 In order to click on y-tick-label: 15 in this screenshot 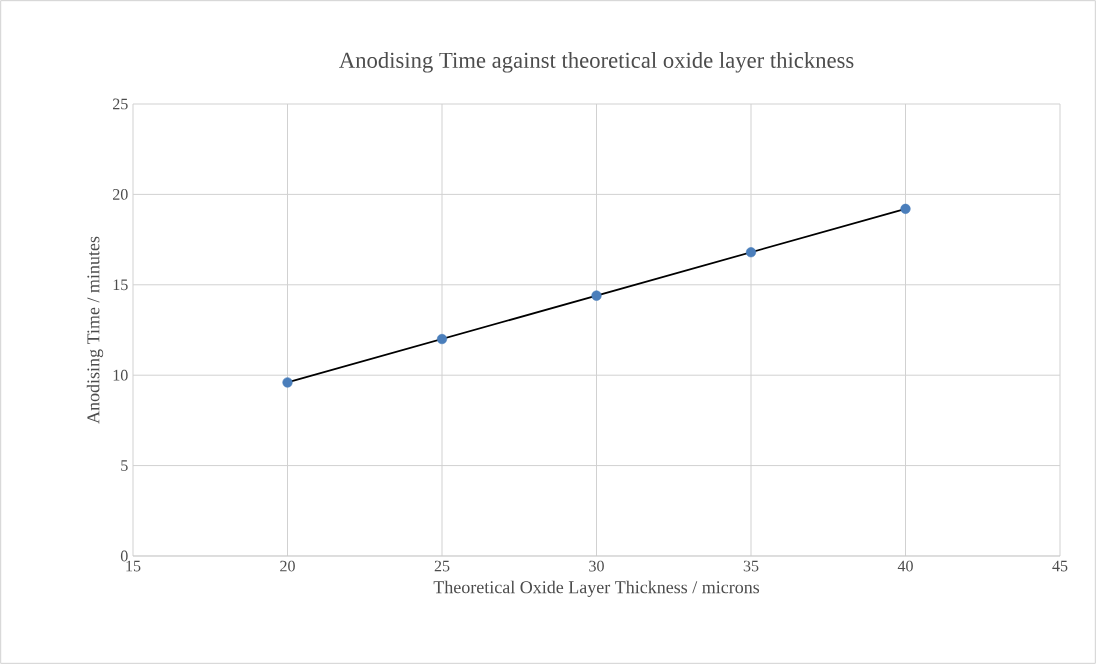, I will do `click(120, 285)`.